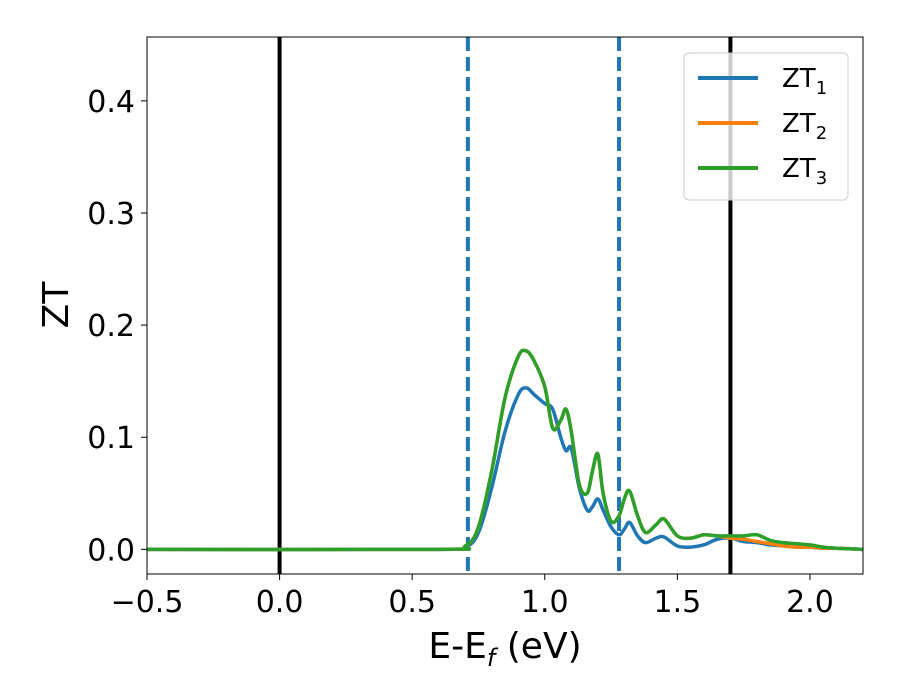  I want to click on legend: ZT1 ZT2 ZT3, so click(766, 126).